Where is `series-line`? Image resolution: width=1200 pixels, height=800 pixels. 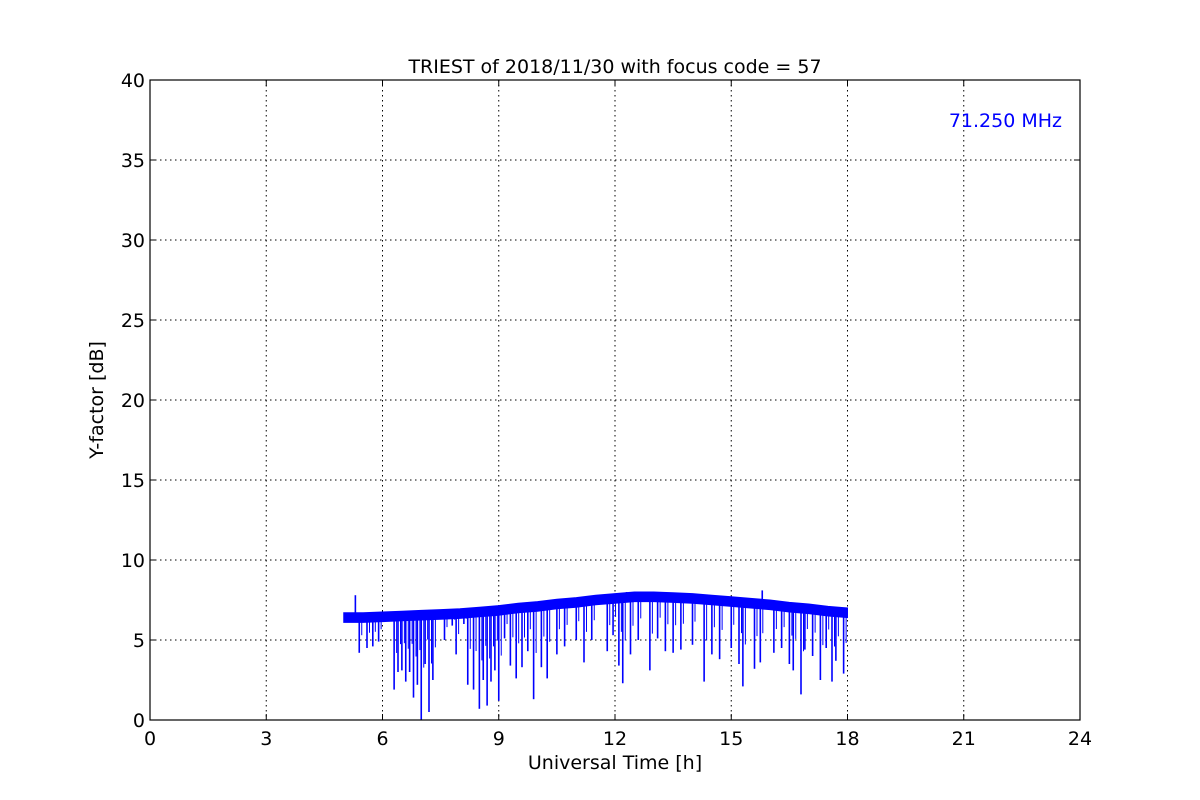 series-line is located at coordinates (595, 607).